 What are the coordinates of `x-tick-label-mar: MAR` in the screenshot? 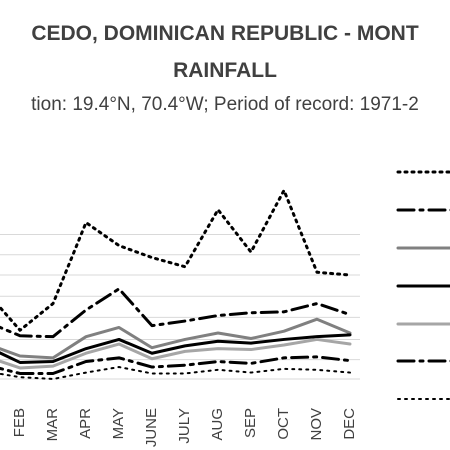 It's located at (52, 425).